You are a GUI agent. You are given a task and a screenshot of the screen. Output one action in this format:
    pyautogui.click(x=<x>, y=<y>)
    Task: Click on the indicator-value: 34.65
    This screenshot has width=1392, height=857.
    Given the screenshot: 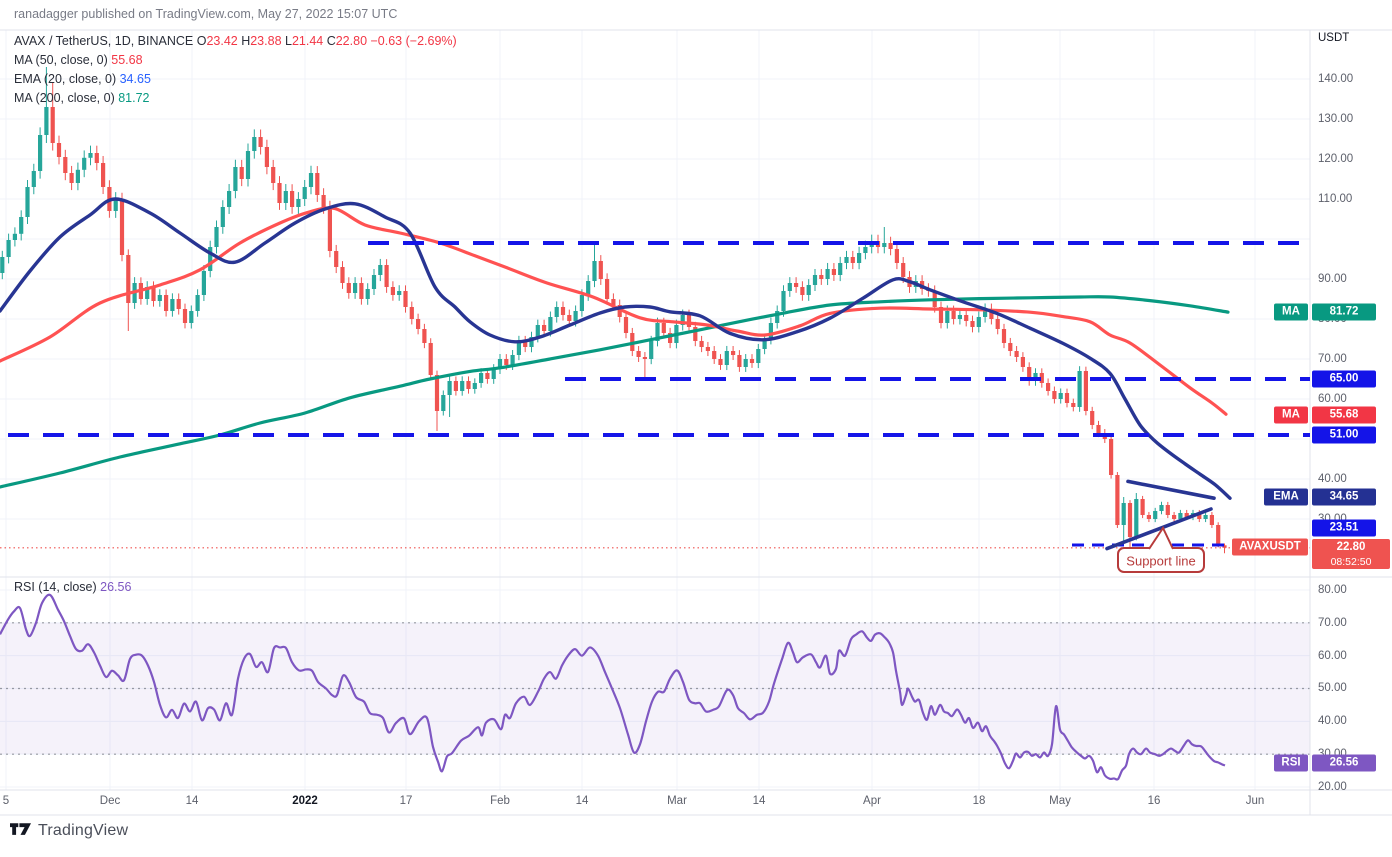 What is the action you would take?
    pyautogui.click(x=135, y=79)
    